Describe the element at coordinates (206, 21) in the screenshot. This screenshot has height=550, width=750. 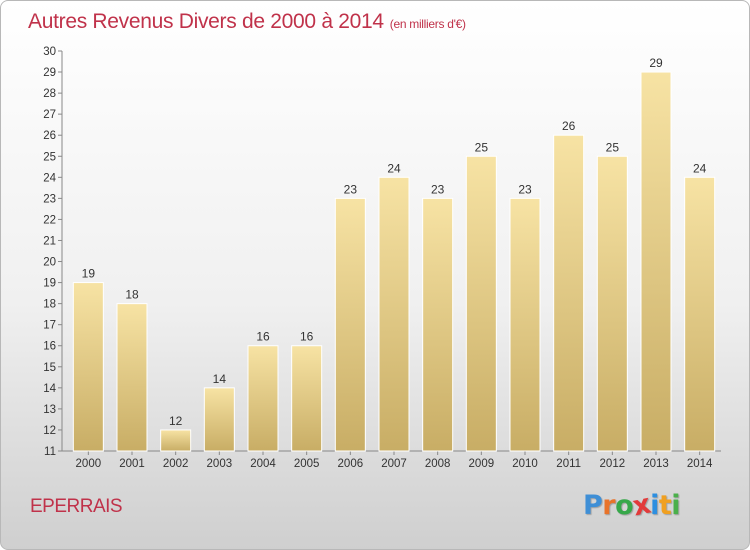
I see `chart-title-text: Autres Revenus Divers de 2000 à 2014` at that location.